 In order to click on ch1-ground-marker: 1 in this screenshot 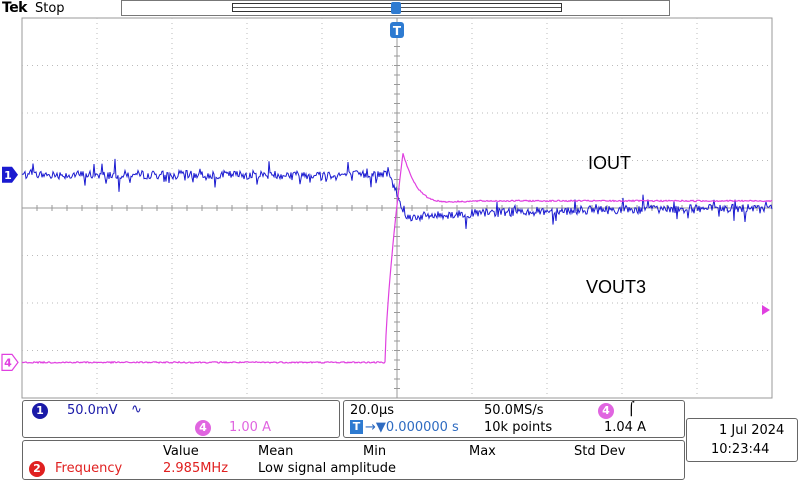, I will do `click(10, 174)`.